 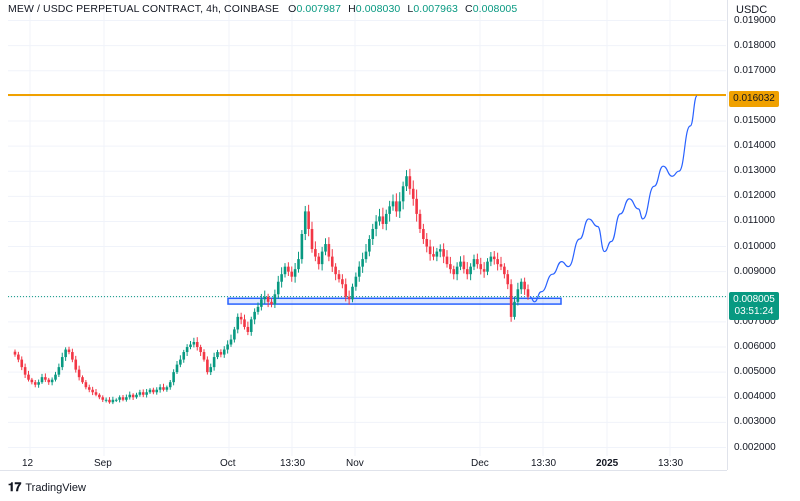 I want to click on support-zone, so click(x=394, y=301).